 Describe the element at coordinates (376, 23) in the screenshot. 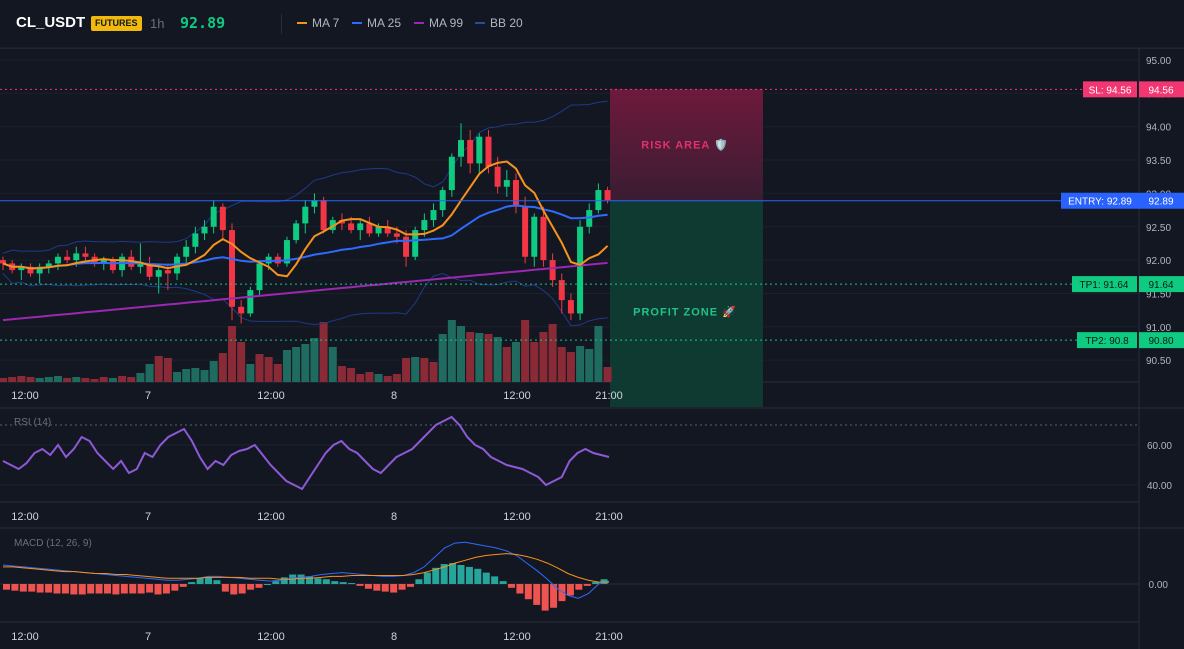

I see `legend-ma25: MA 25` at that location.